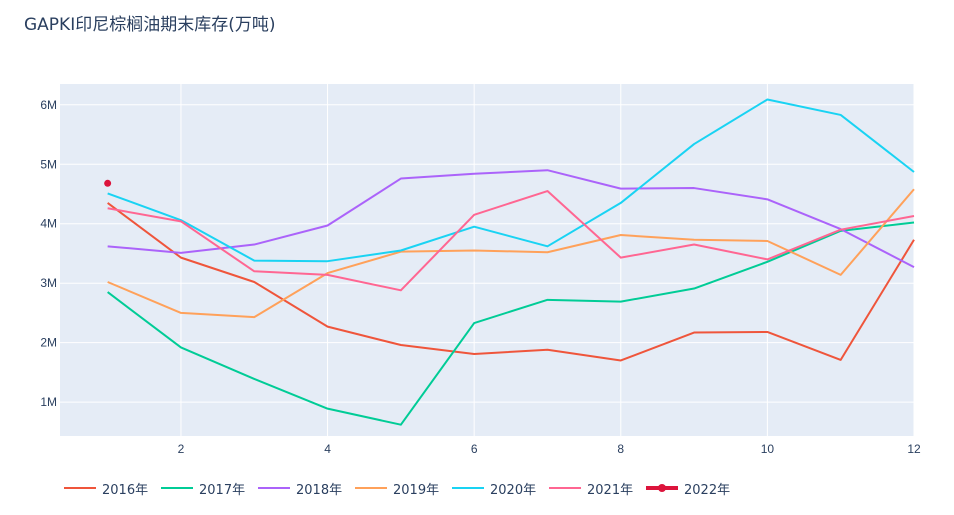 The width and height of the screenshot is (954, 515). Describe the element at coordinates (222, 490) in the screenshot. I see `legend-label: 2017年` at that location.